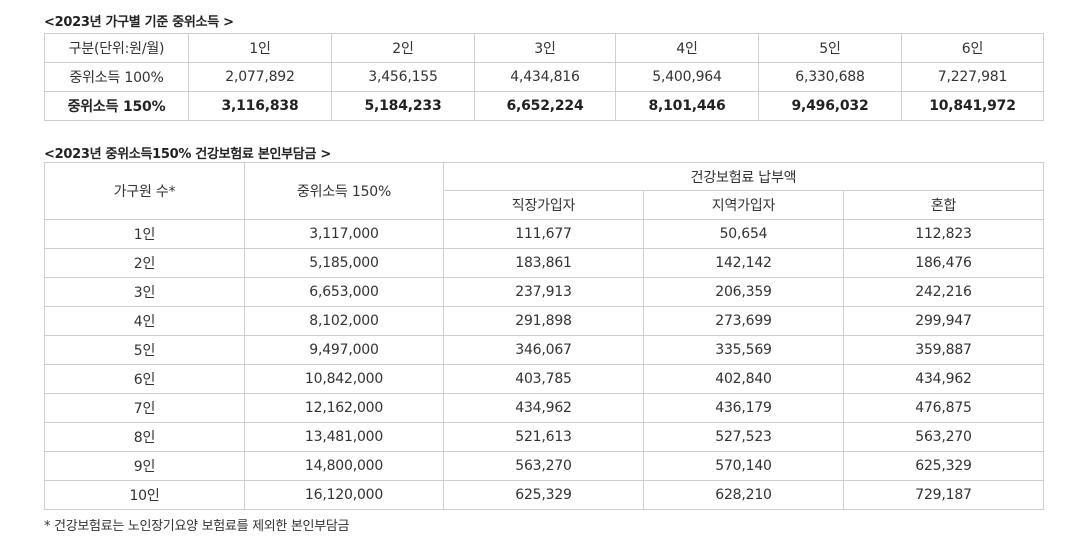 Image resolution: width=1082 pixels, height=545 pixels. I want to click on table-cell: 4,434,816, so click(545, 77).